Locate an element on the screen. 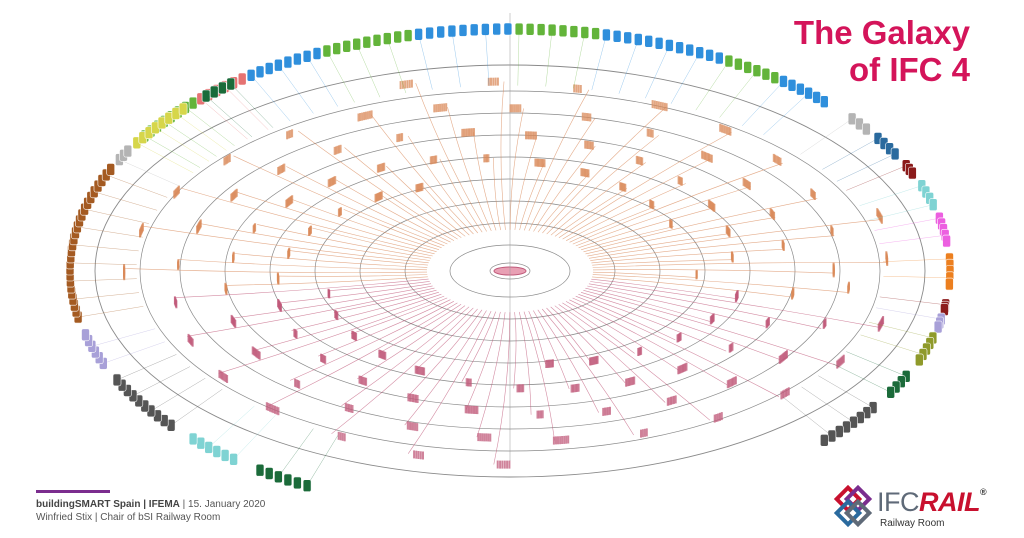 This screenshot has width=1024, height=538. diagram-title: The Galaxy of IFC 4 is located at coordinates (882, 51).